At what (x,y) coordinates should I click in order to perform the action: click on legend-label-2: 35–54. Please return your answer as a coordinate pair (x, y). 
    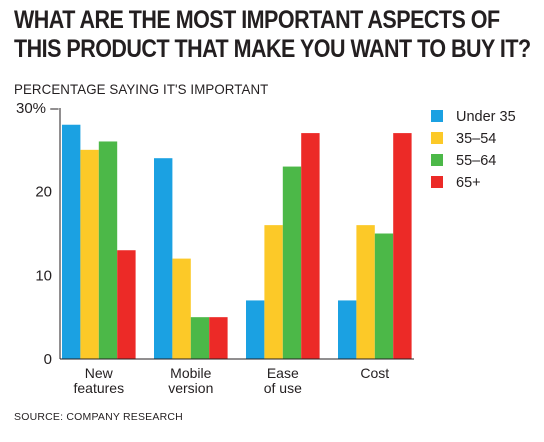
    Looking at the image, I should click on (476, 139).